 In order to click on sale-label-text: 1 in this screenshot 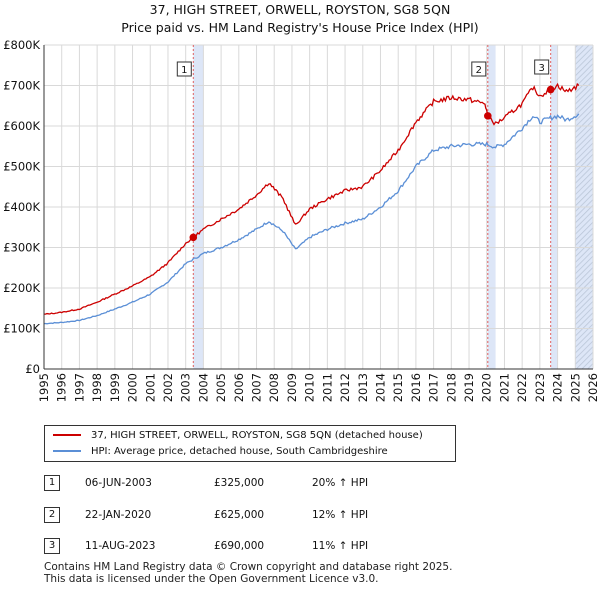, I will do `click(184, 70)`.